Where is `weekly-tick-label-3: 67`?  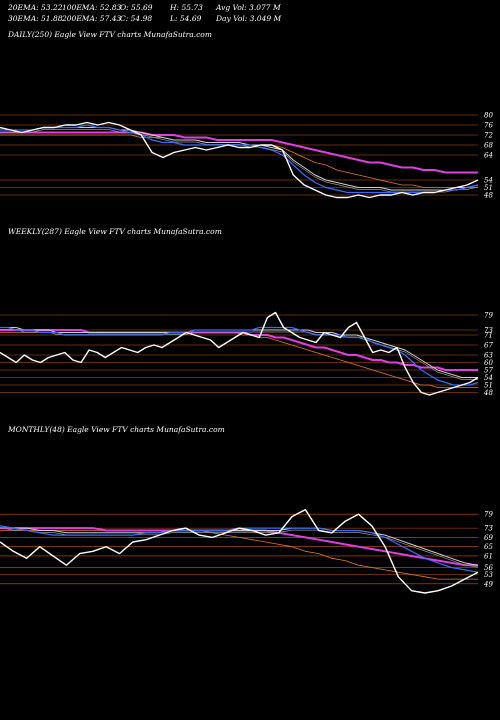
weekly-tick-label-3: 67 is located at coordinates (488, 346).